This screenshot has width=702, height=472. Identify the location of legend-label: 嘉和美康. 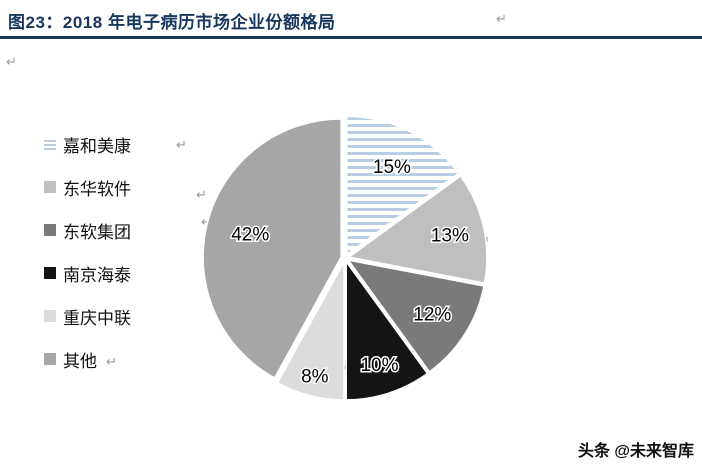
(97, 146).